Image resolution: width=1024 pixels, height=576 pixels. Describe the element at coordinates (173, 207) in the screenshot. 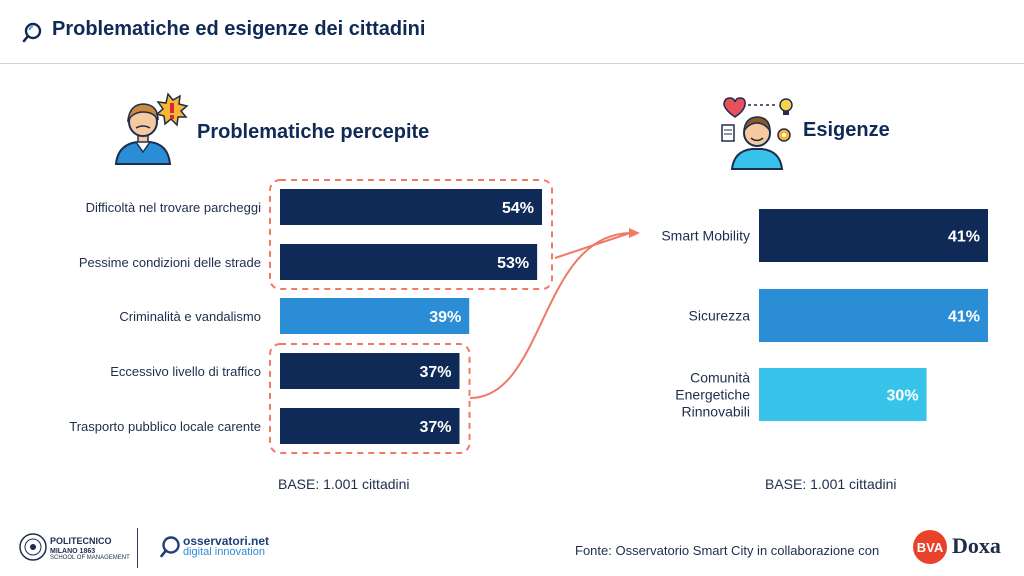

I see `left-category-label: Difficoltà nel trovare parcheggi` at that location.